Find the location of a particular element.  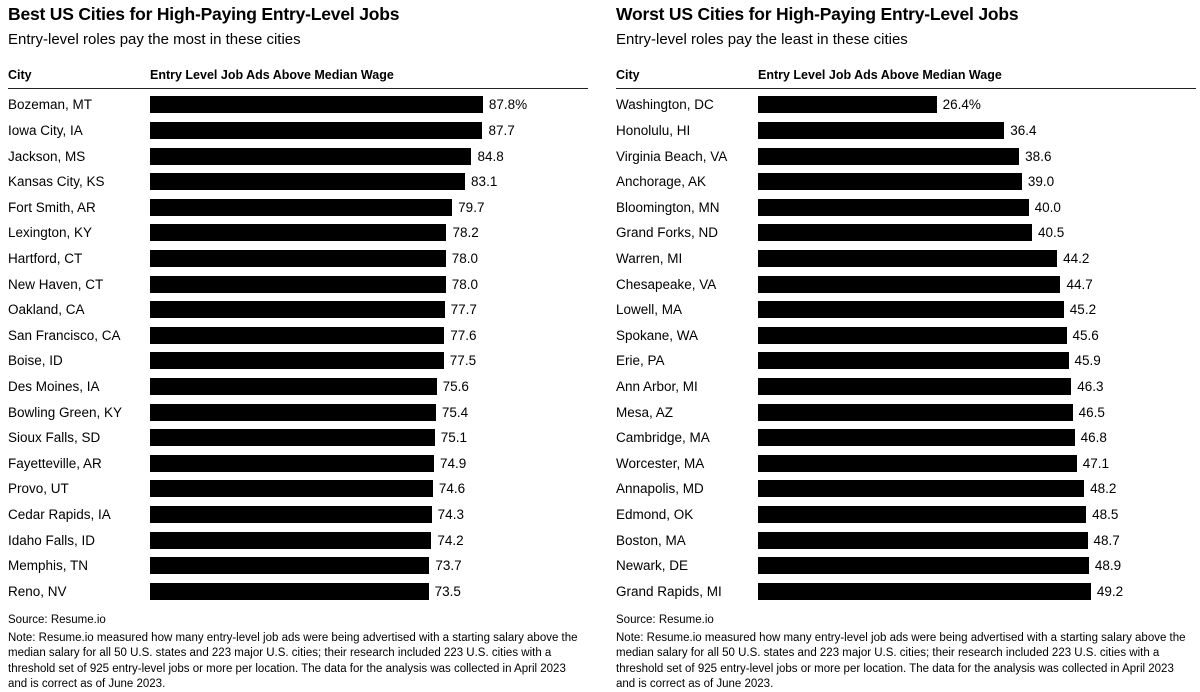

chart-row: Oakland, CA 77.7 is located at coordinates (298, 310).